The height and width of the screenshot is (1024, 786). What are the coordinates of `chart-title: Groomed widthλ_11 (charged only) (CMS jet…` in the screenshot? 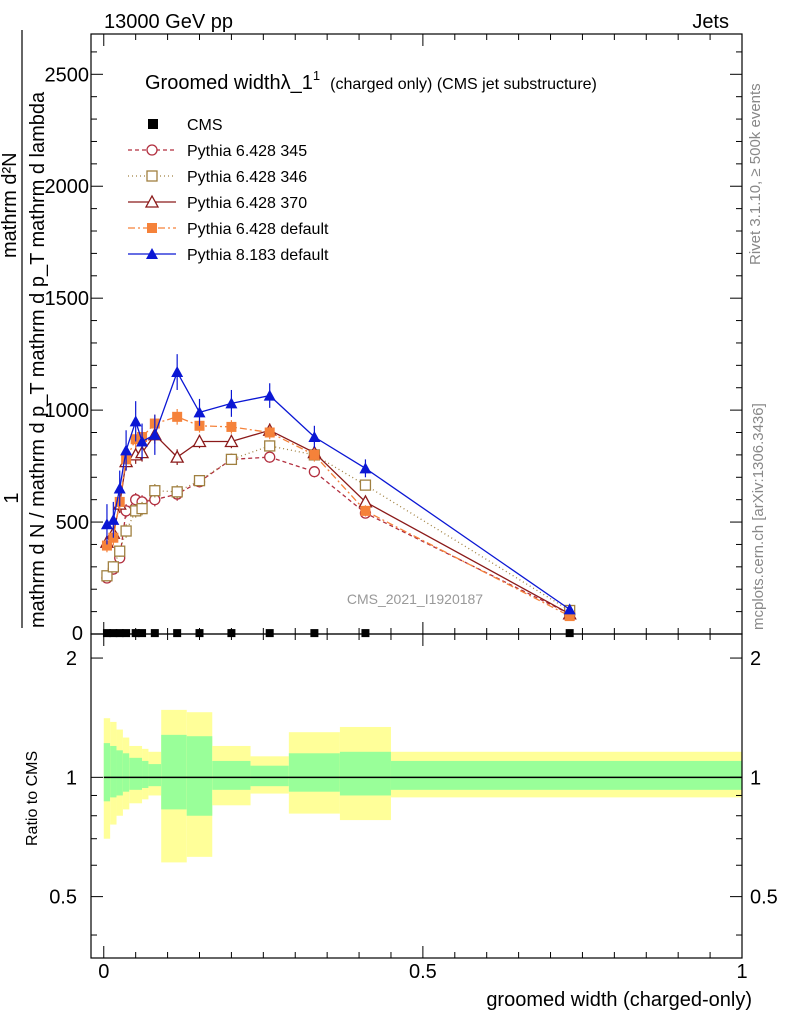 It's located at (371, 81).